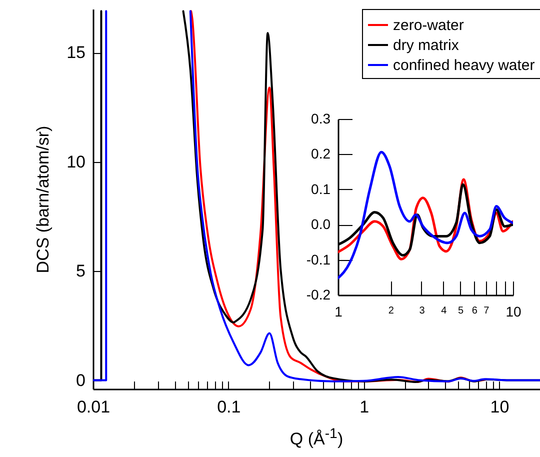 The width and height of the screenshot is (540, 457). Describe the element at coordinates (76, 52) in the screenshot. I see `y-tick-label: 15` at that location.